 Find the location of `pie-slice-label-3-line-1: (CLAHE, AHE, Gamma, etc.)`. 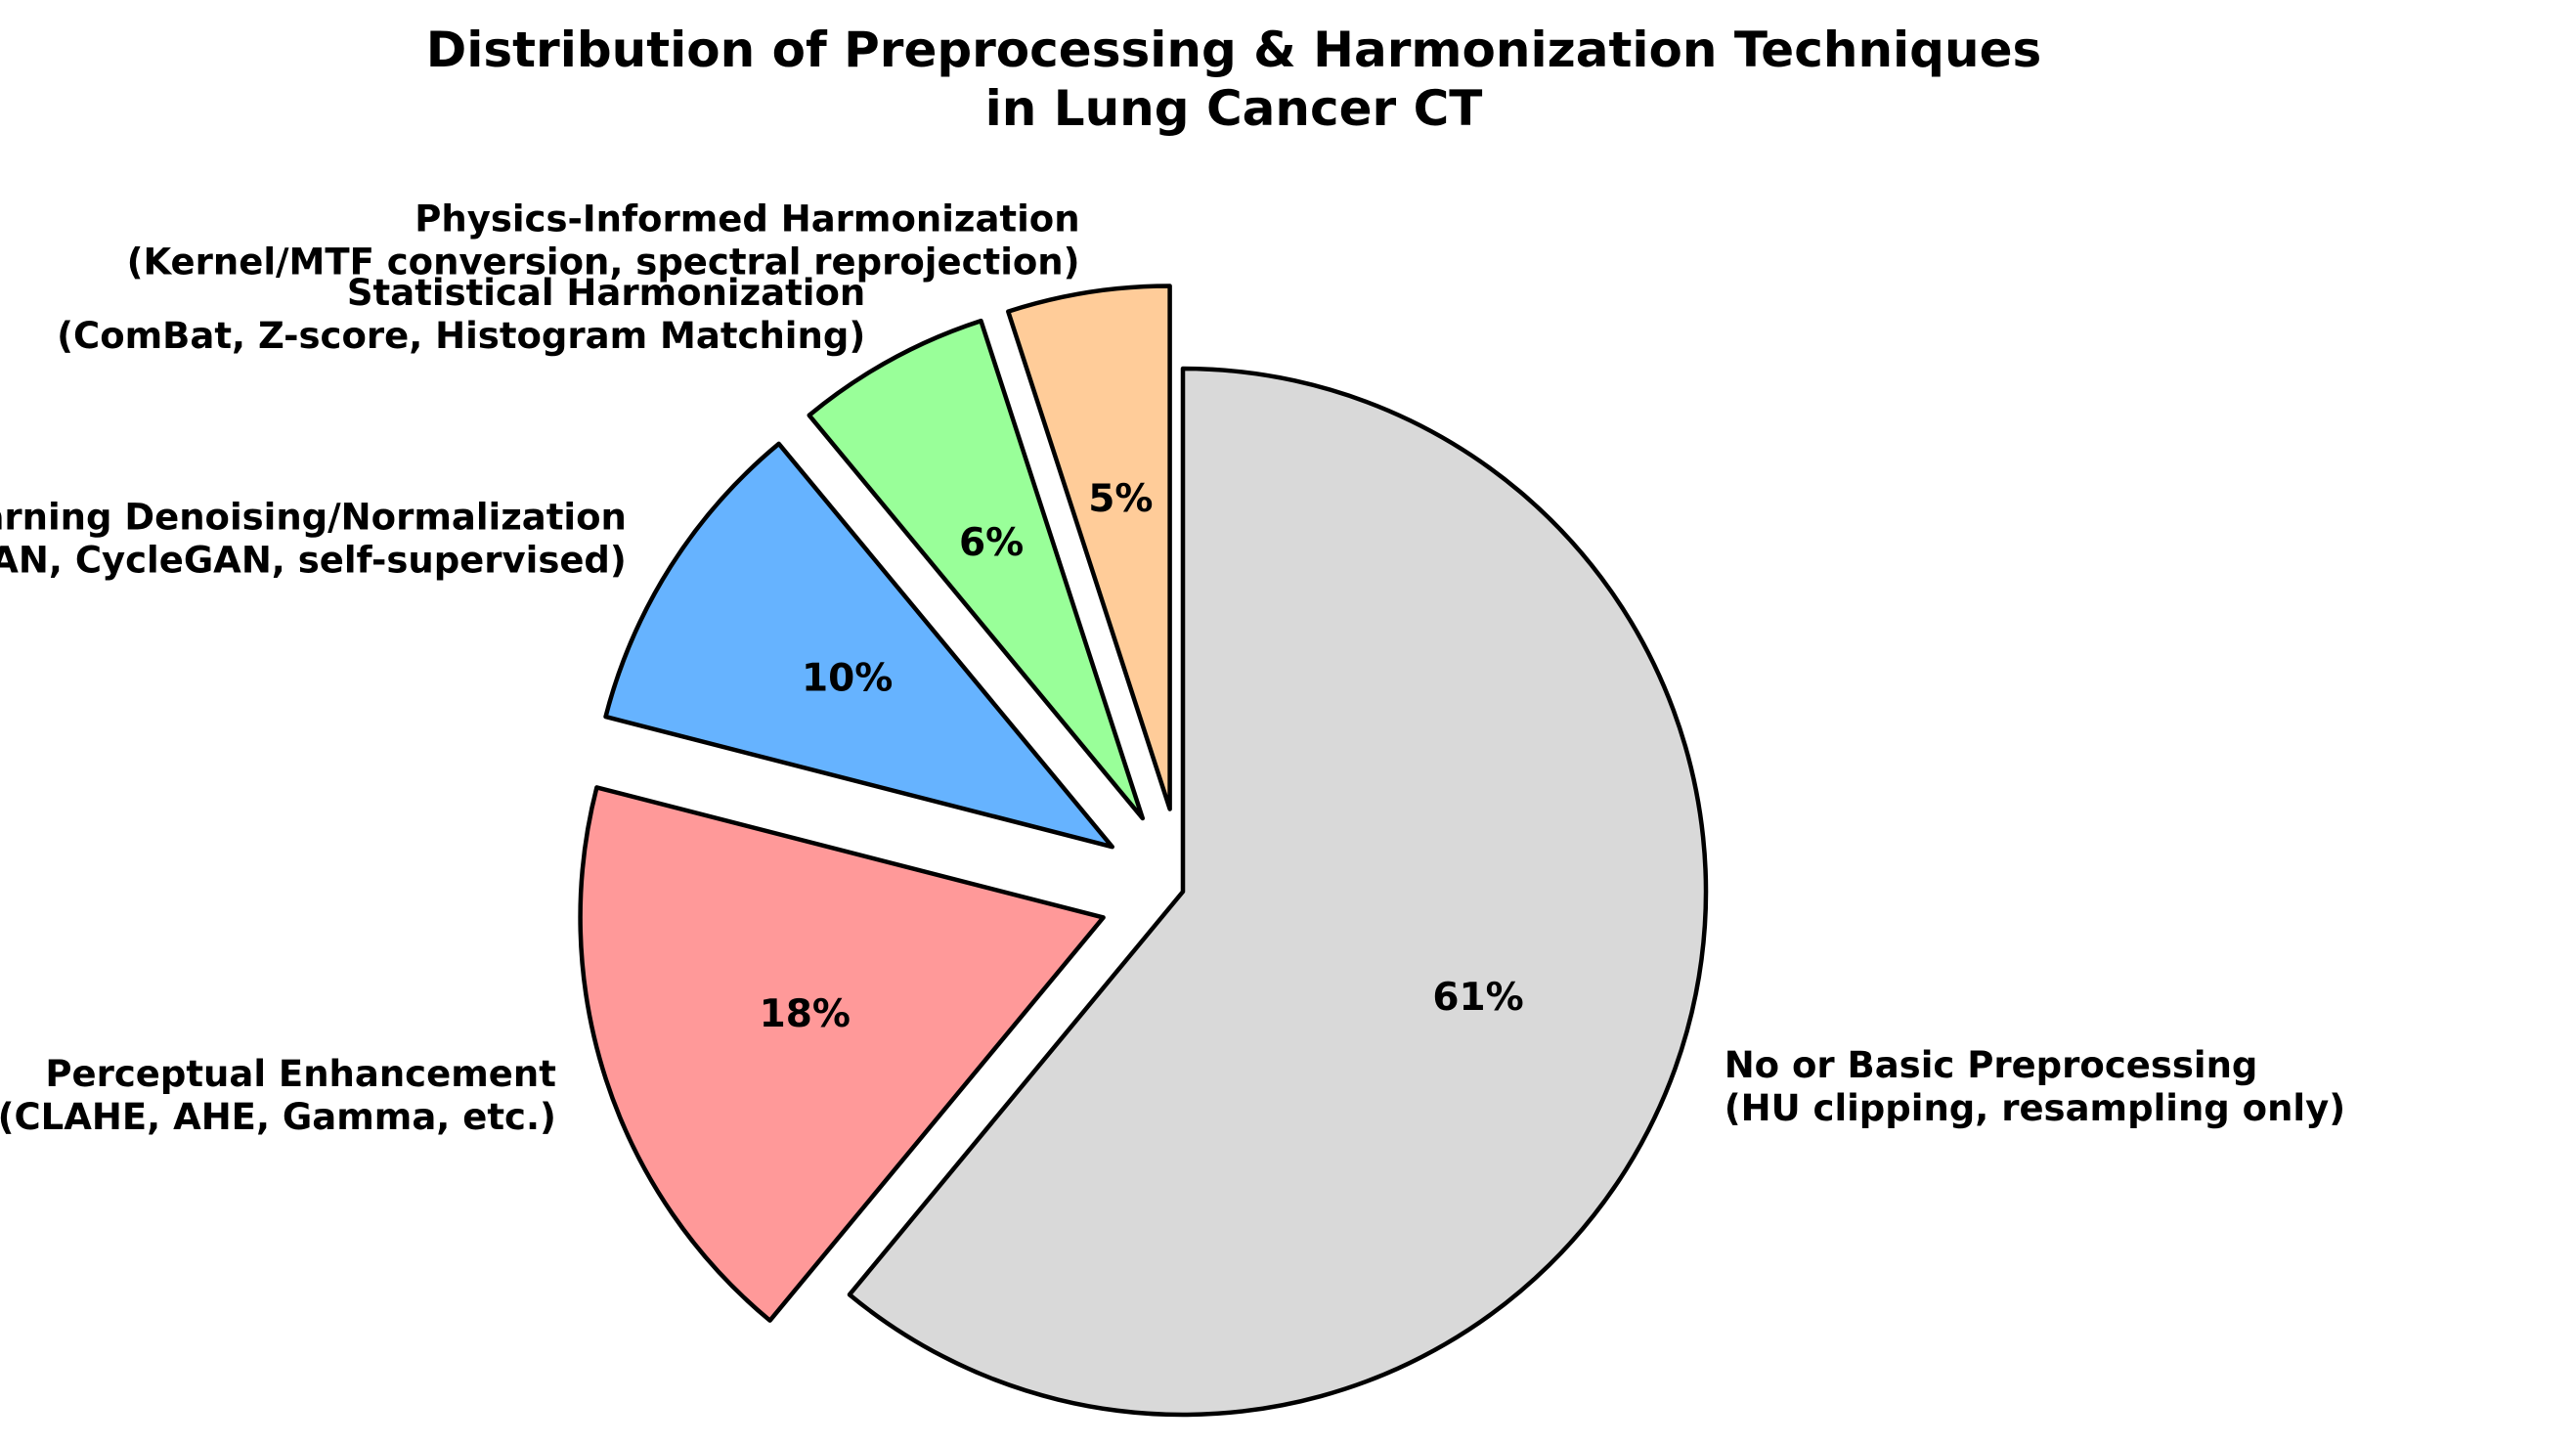

pie-slice-label-3-line-1: (CLAHE, AHE, Gamma, etc.) is located at coordinates (278, 1117).